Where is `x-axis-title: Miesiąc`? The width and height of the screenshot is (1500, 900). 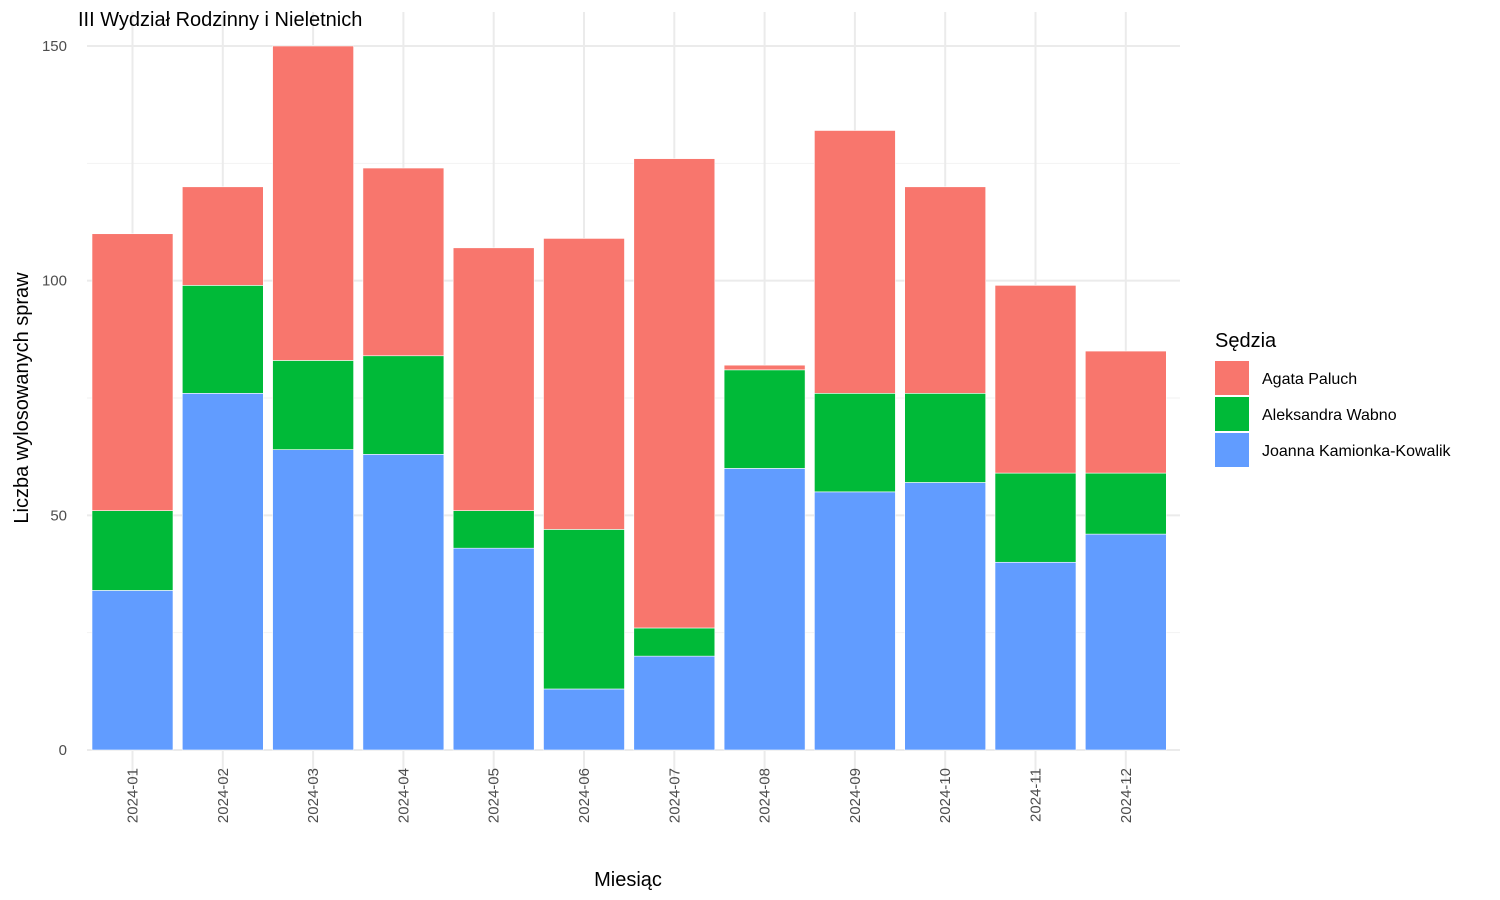 x-axis-title: Miesiąc is located at coordinates (628, 880).